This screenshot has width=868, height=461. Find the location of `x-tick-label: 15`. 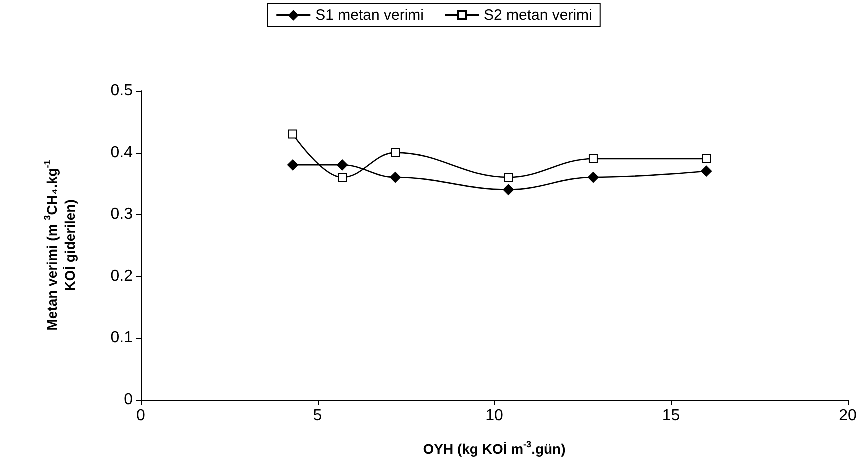

x-tick-label: 15 is located at coordinates (671, 416).